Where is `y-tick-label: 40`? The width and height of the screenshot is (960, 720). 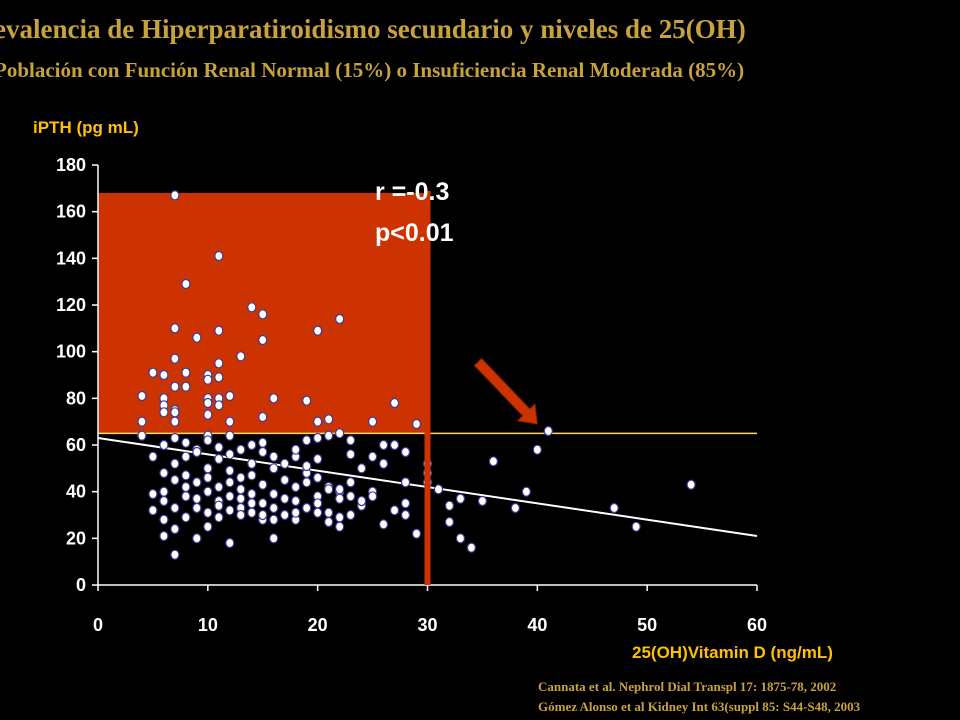
y-tick-label: 40 is located at coordinates (76, 492).